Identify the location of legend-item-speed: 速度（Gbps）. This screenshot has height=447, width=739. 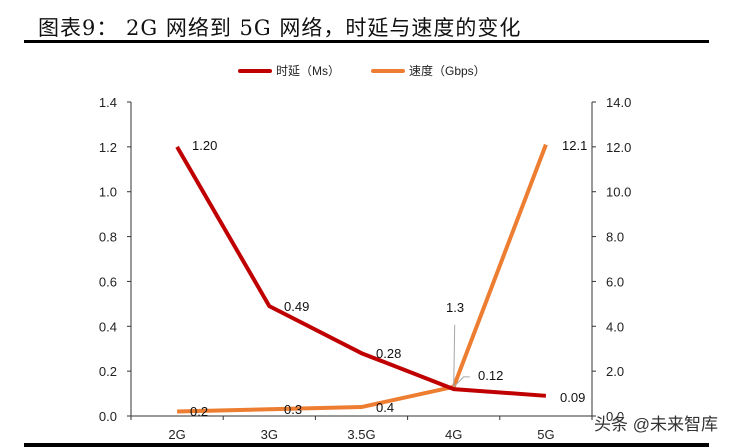
(428, 70).